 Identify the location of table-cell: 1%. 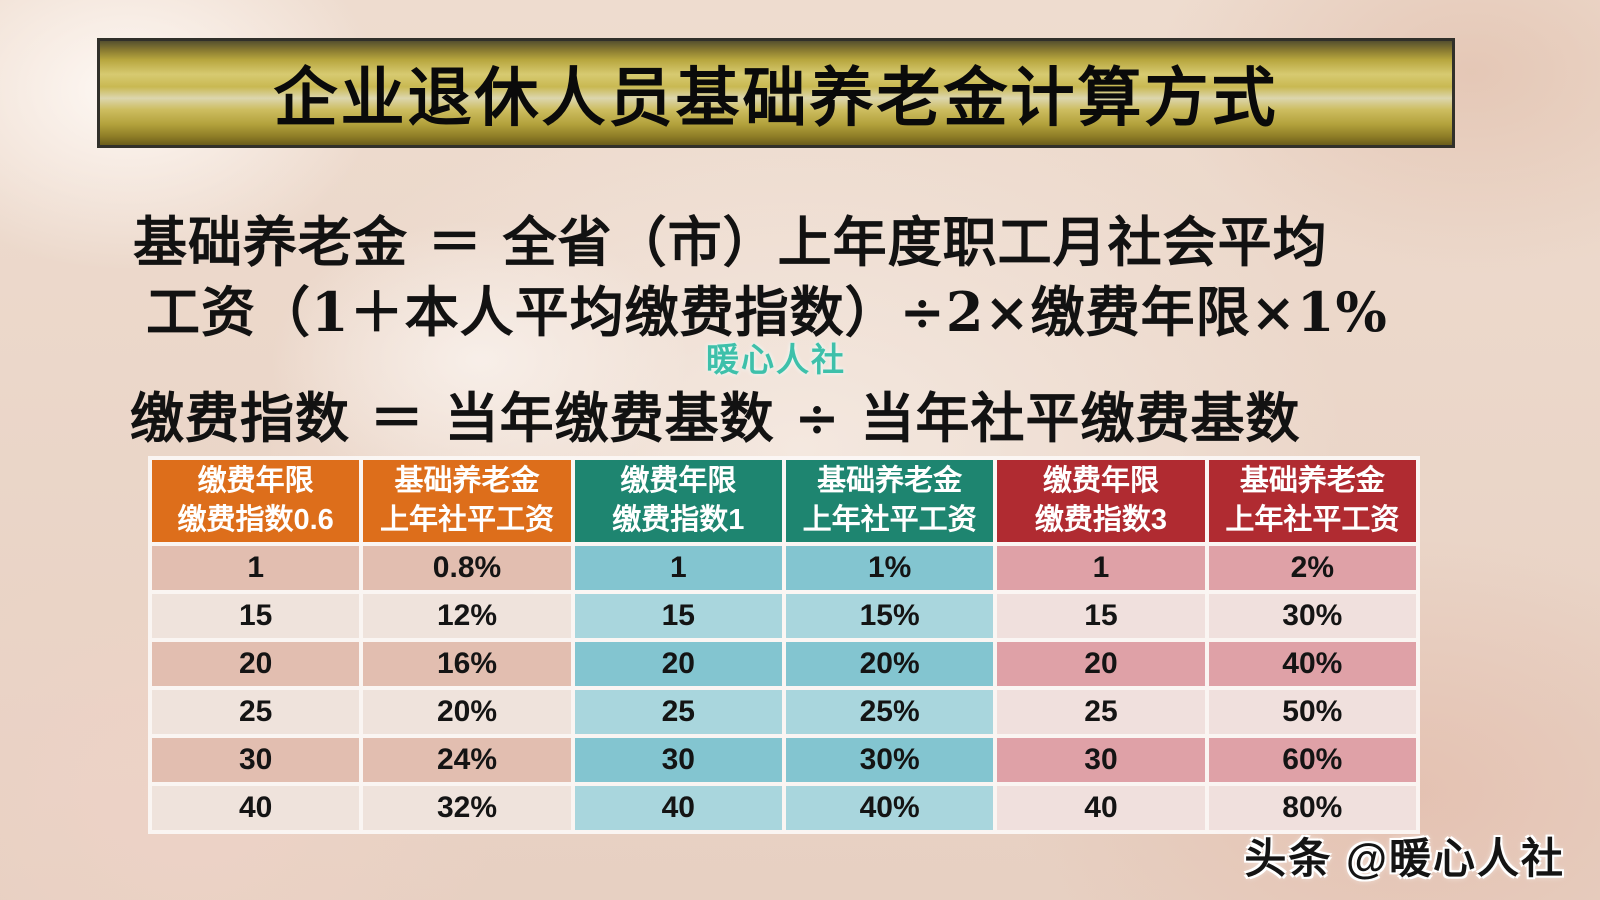
(889, 568).